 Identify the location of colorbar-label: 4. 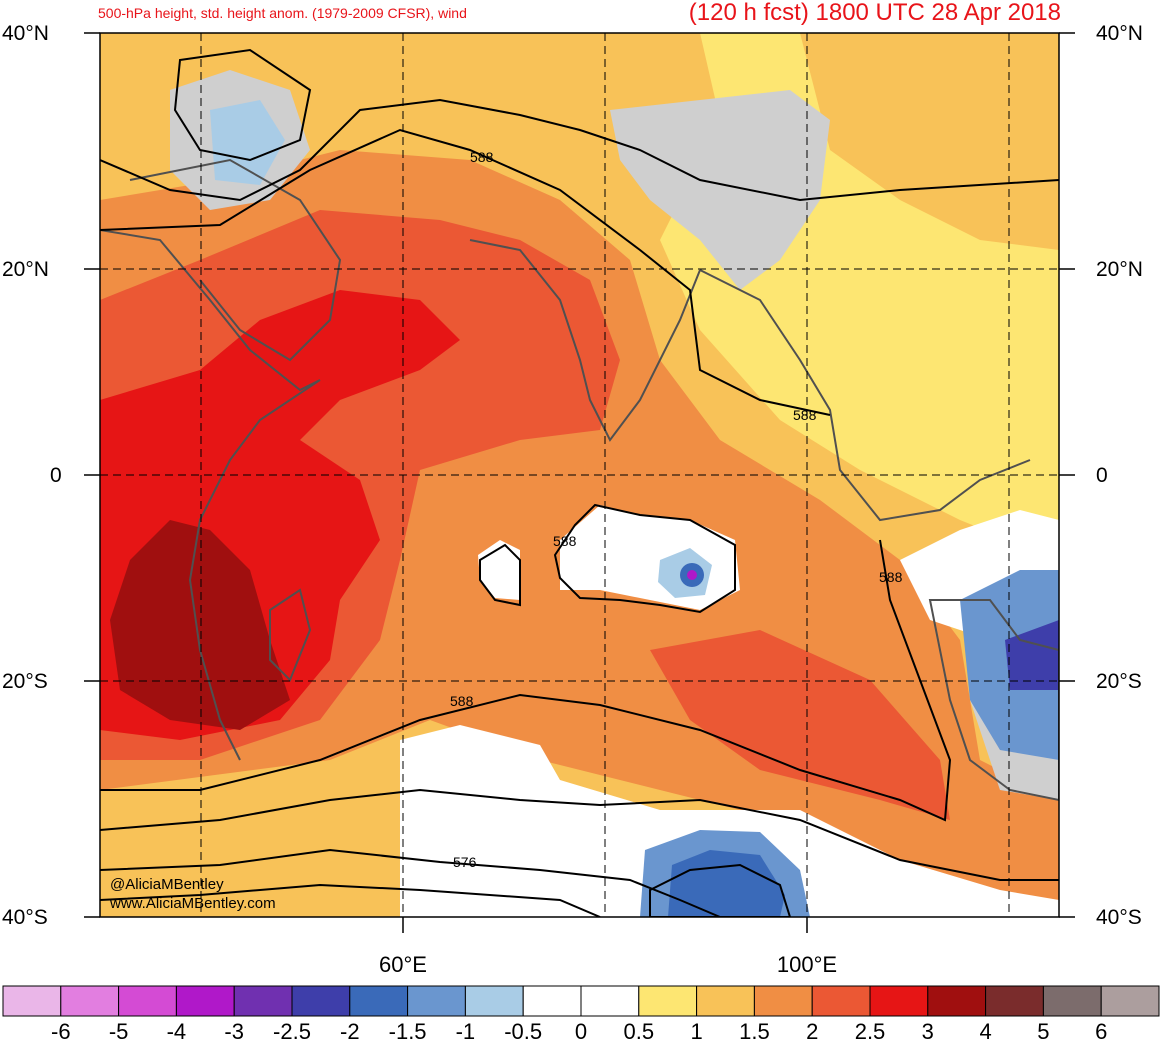
(985, 1031).